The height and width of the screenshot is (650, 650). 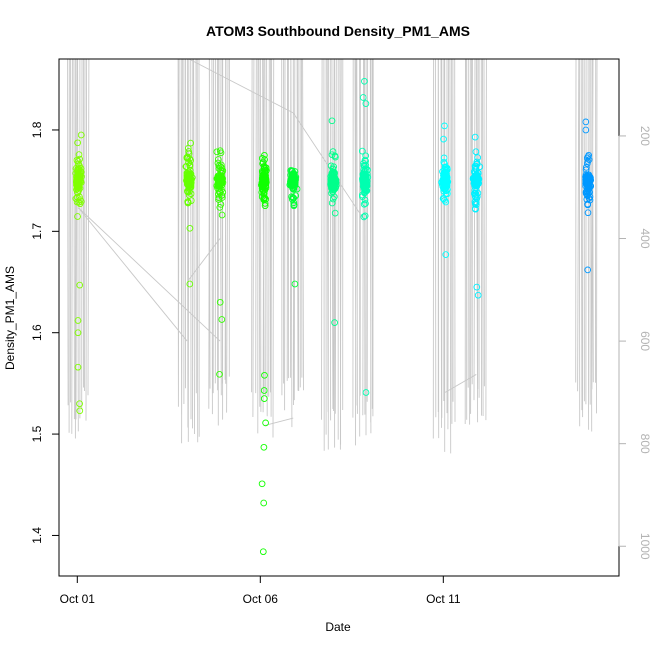 I want to click on y-tick-label: 1.6, so click(x=37, y=332).